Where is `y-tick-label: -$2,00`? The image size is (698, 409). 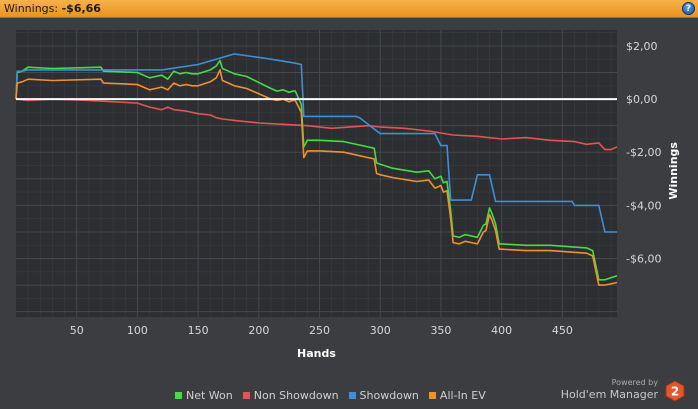
y-tick-label: -$2,00 is located at coordinates (643, 152).